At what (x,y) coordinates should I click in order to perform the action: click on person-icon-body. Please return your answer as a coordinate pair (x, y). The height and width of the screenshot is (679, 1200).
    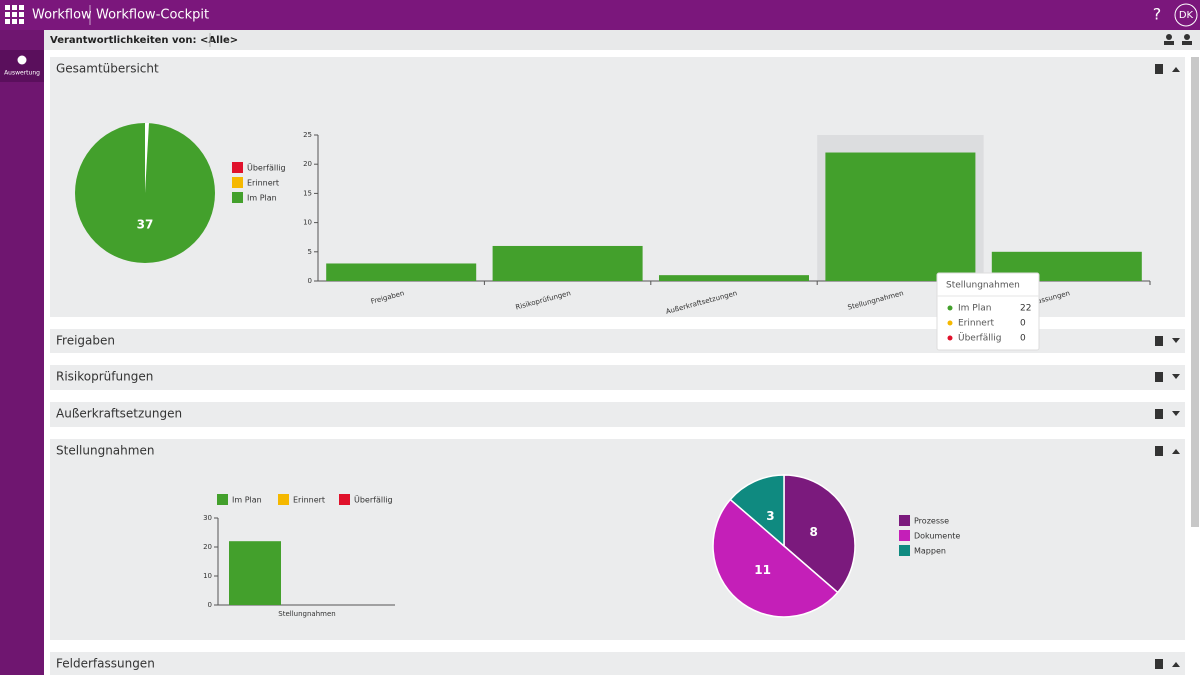
    Looking at the image, I should click on (1169, 43).